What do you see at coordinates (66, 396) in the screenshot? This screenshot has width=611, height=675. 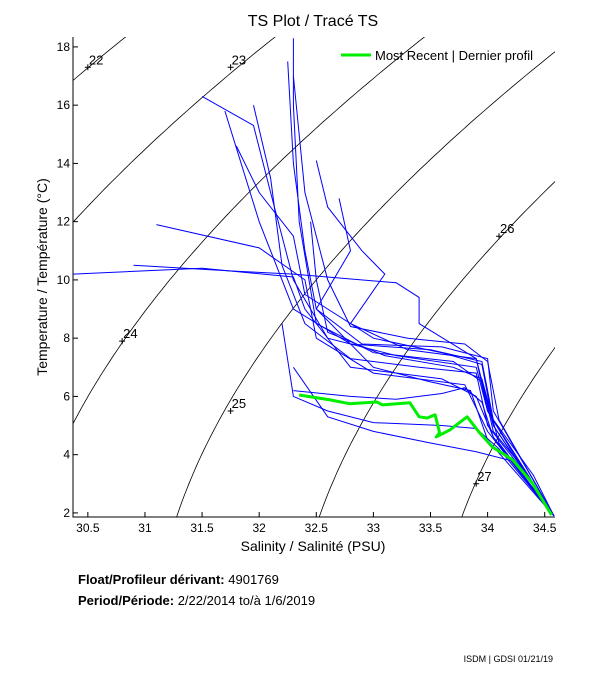 I see `y-tick-label: 6` at bounding box center [66, 396].